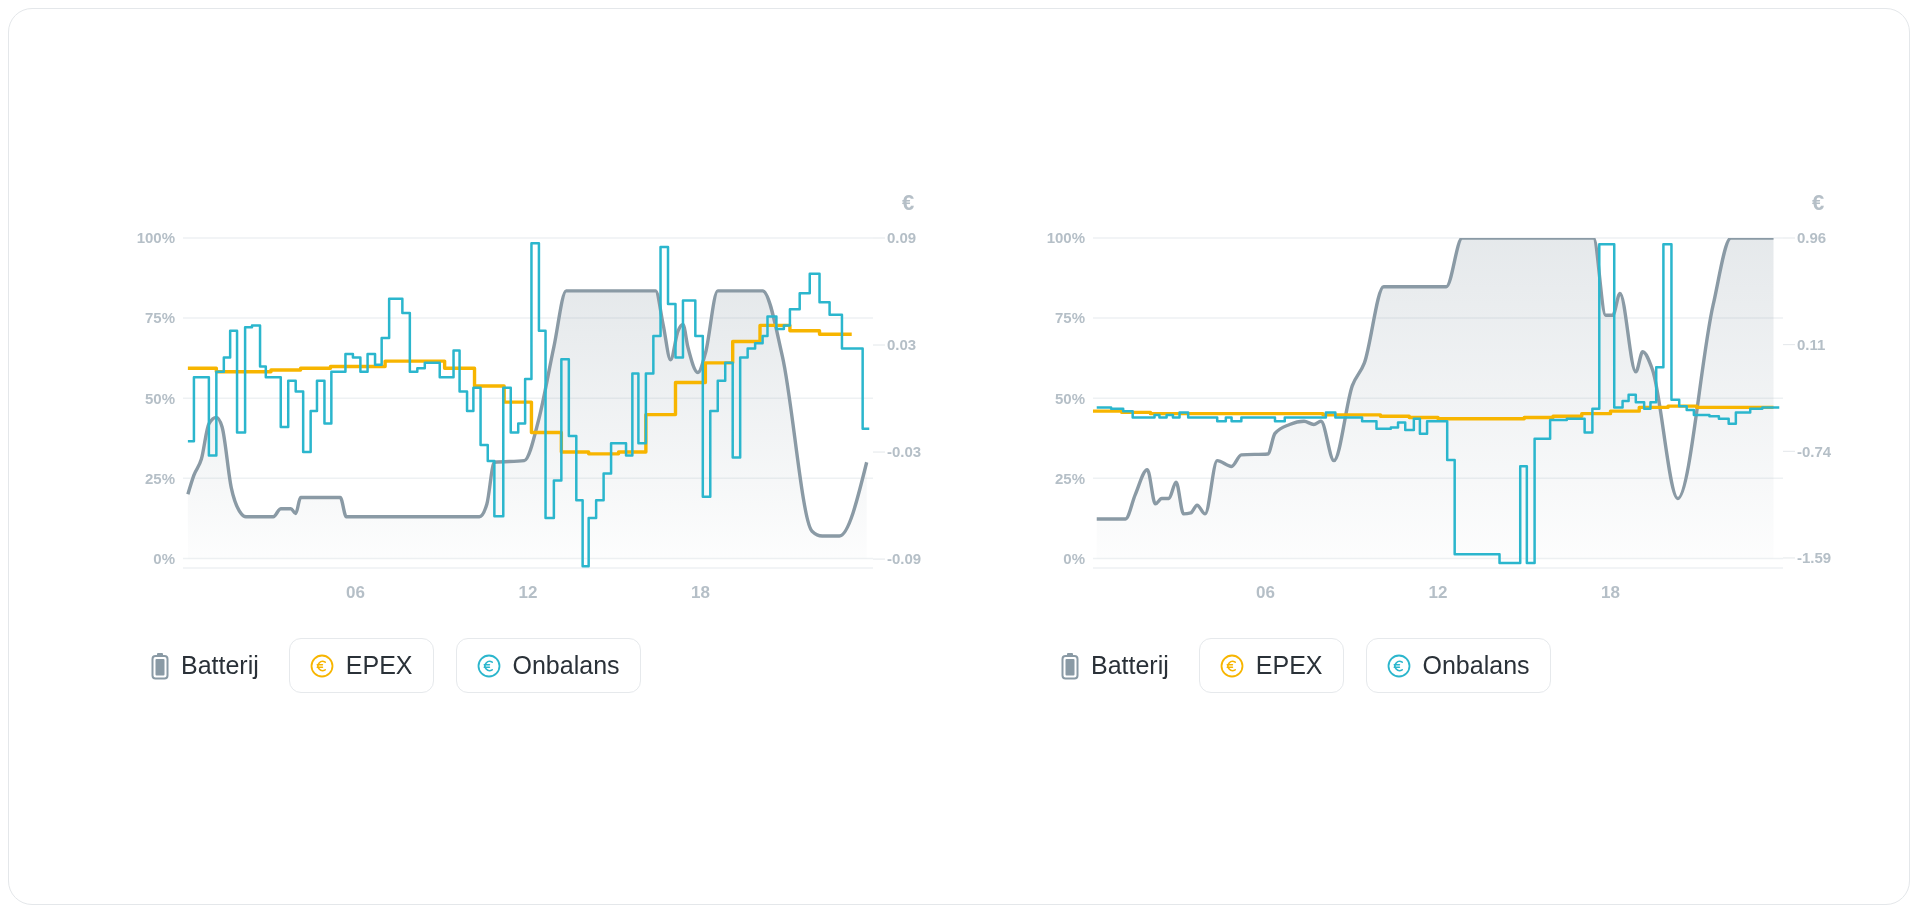 The width and height of the screenshot is (1920, 915). What do you see at coordinates (902, 238) in the screenshot?
I see `y2-tick-label: 0.09` at bounding box center [902, 238].